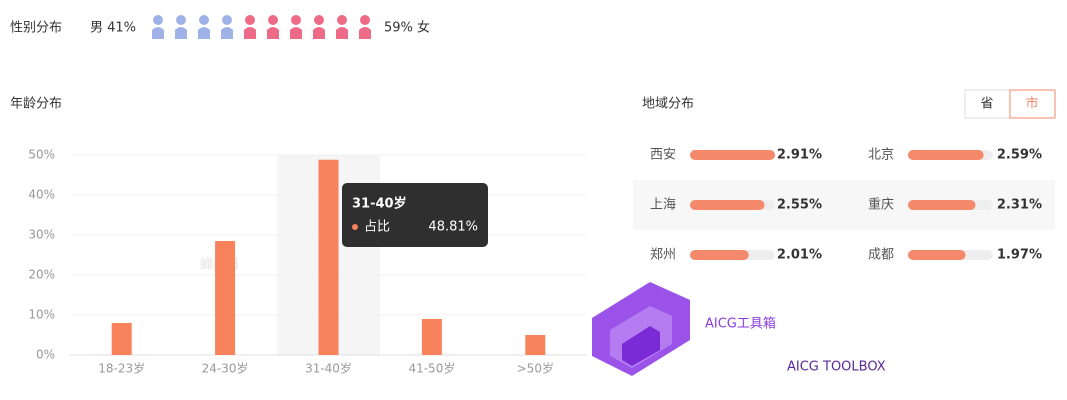  Describe the element at coordinates (41, 155) in the screenshot. I see `y-tick-label: 50%` at that location.